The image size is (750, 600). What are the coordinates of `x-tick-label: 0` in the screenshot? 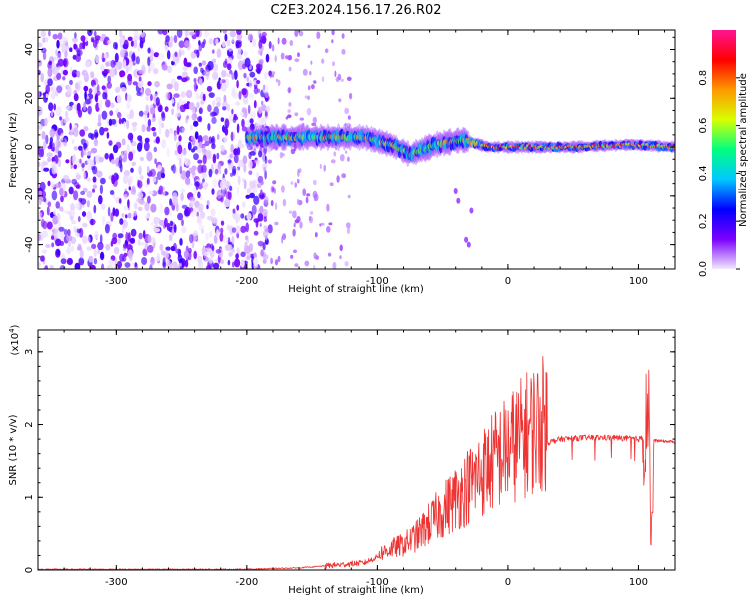 It's located at (508, 582).